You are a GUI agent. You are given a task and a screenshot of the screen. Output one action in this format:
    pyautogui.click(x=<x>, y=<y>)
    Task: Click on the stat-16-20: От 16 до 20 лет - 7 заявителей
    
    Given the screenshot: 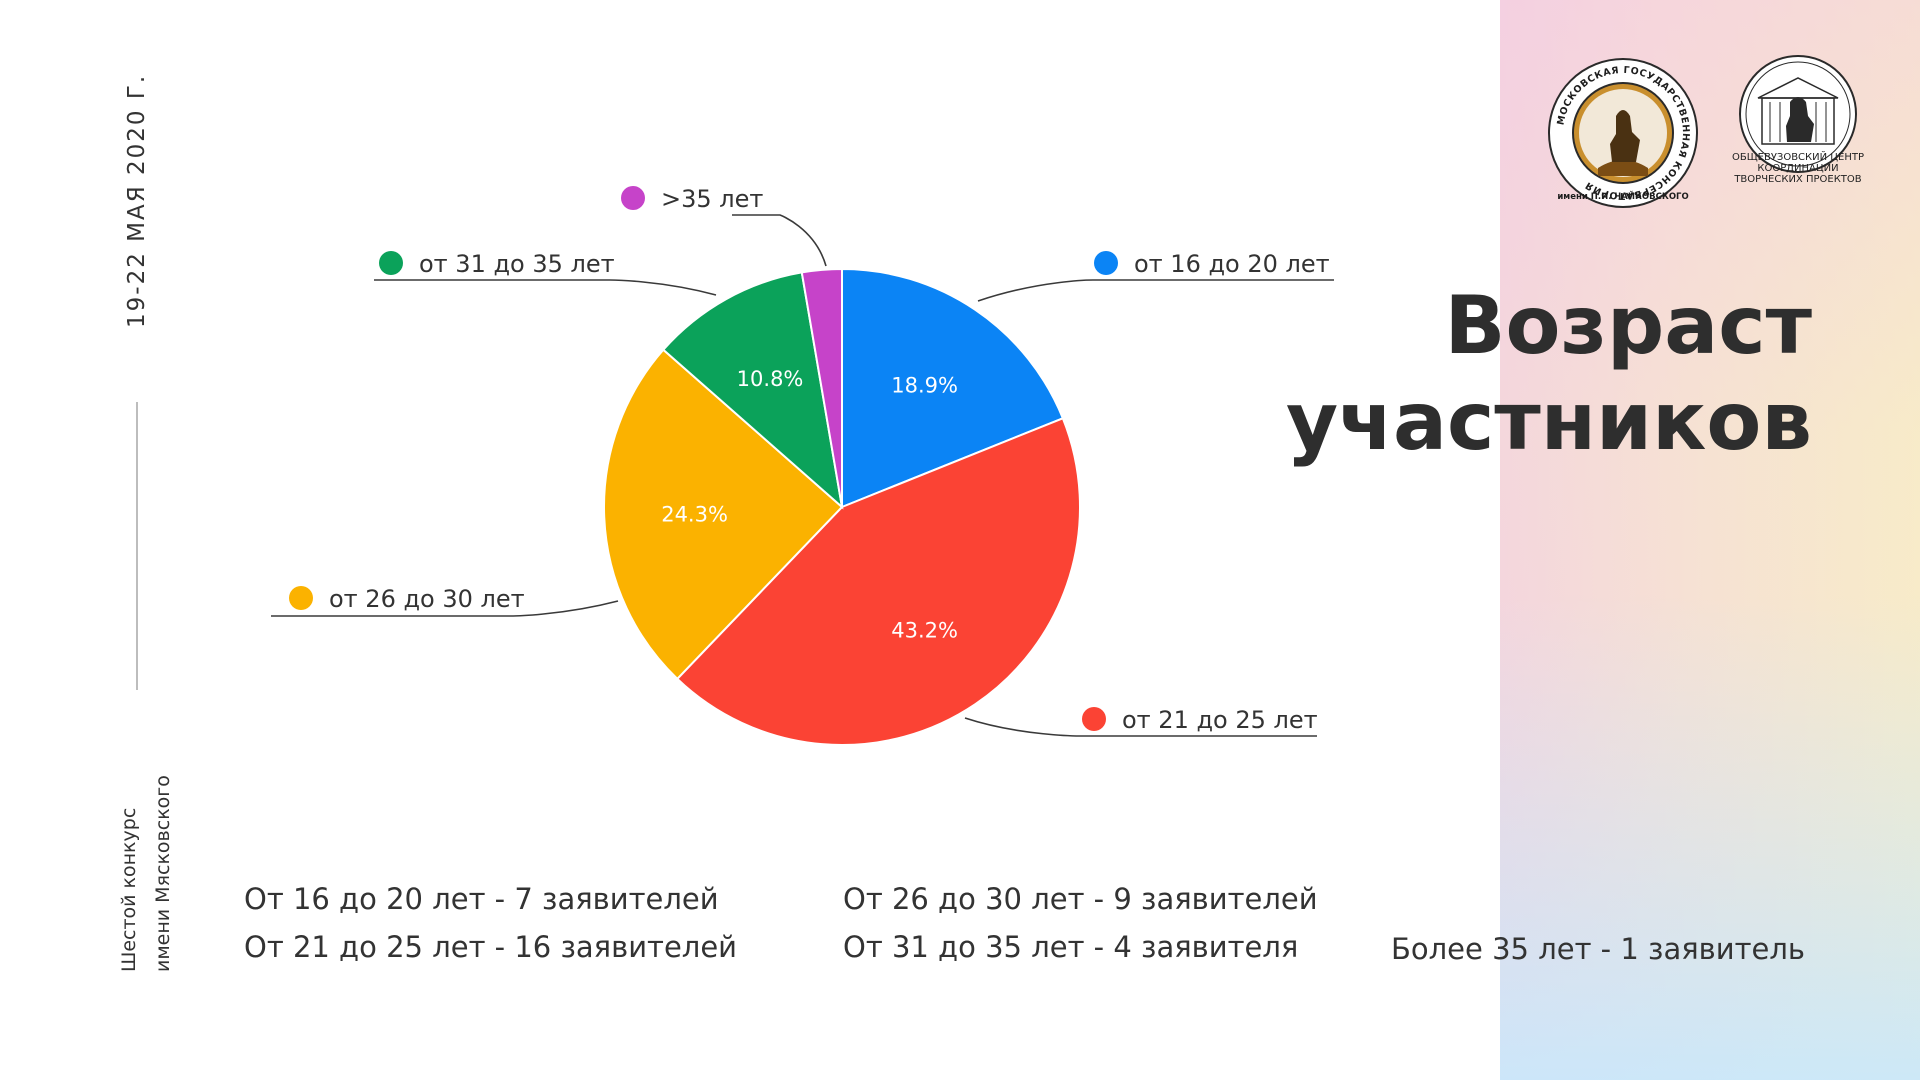 What is the action you would take?
    pyautogui.click(x=481, y=899)
    